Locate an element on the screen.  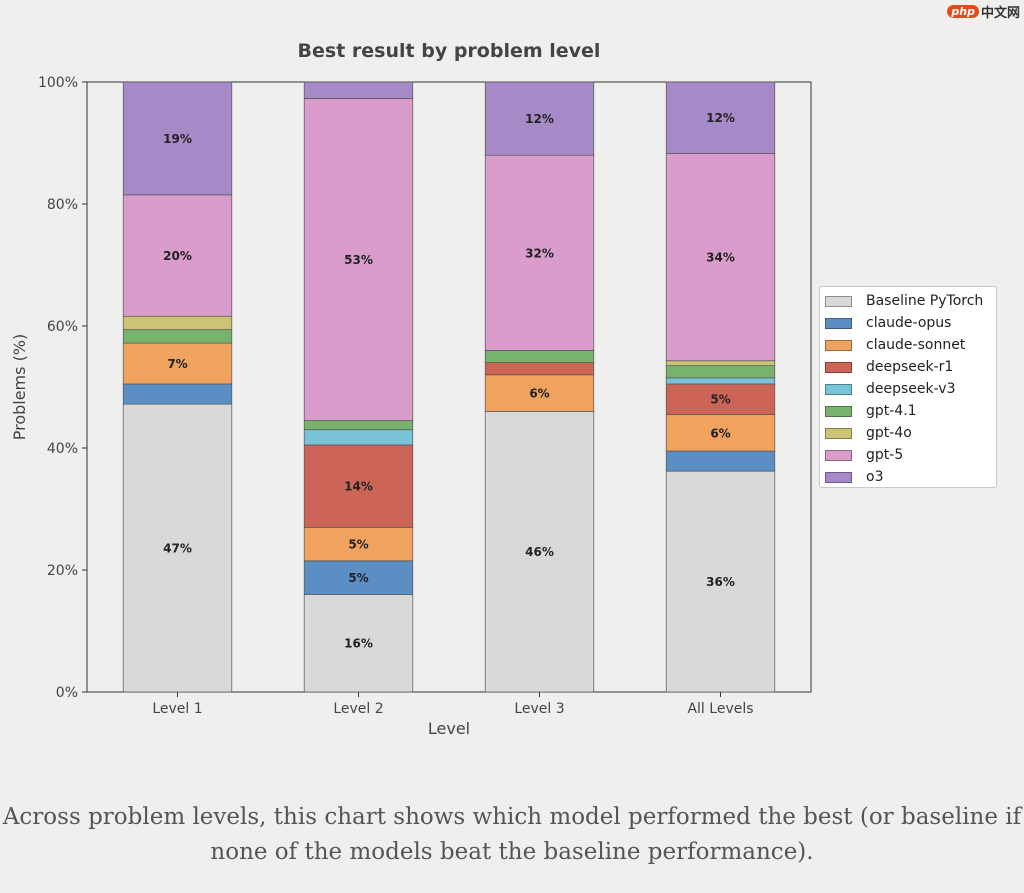
bar-segment-claude-opus-all-levels is located at coordinates (720, 461).